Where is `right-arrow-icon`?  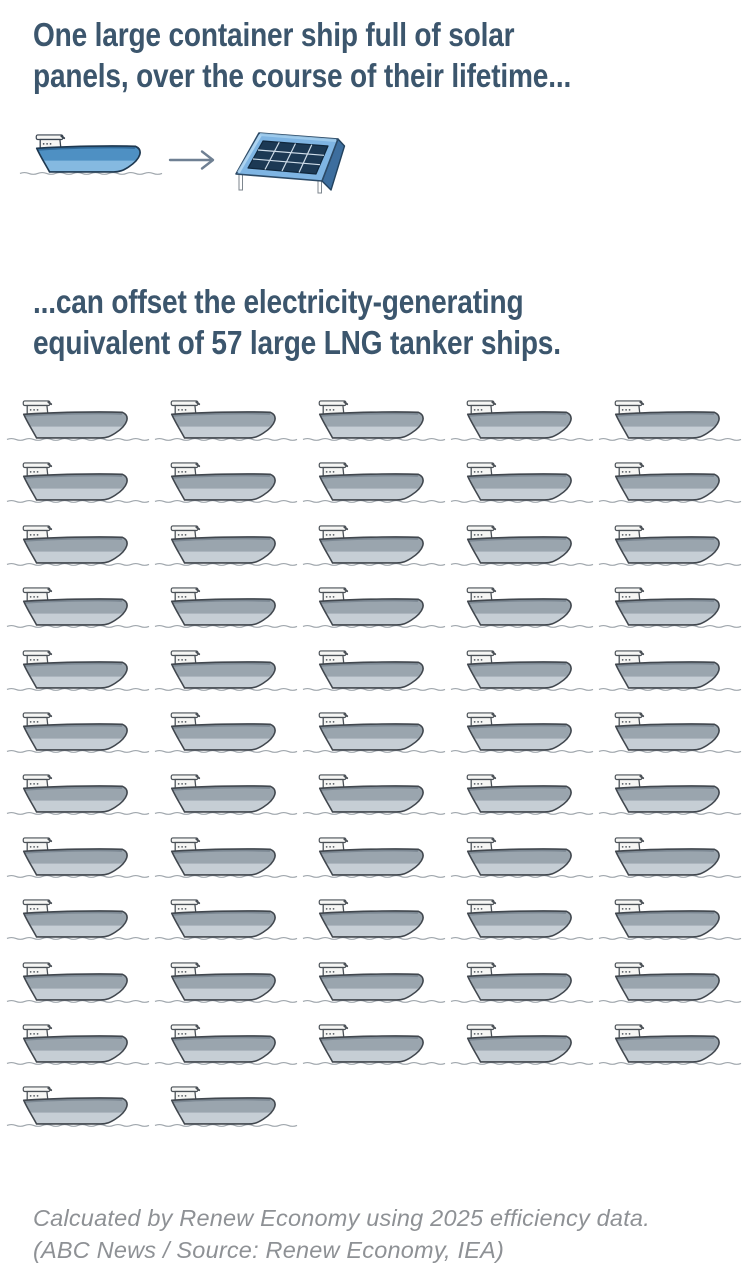 right-arrow-icon is located at coordinates (191, 160).